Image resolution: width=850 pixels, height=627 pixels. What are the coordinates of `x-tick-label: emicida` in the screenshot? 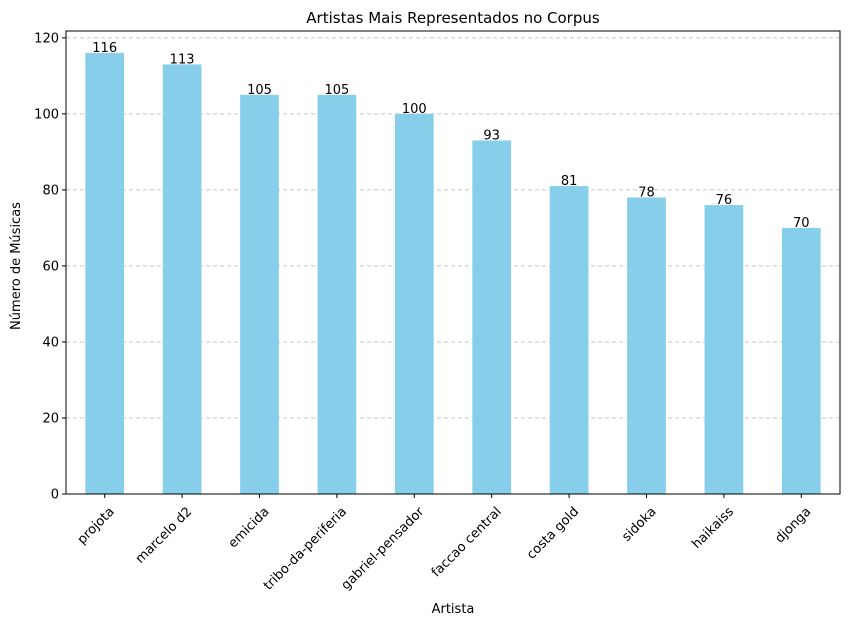 It's located at (249, 527).